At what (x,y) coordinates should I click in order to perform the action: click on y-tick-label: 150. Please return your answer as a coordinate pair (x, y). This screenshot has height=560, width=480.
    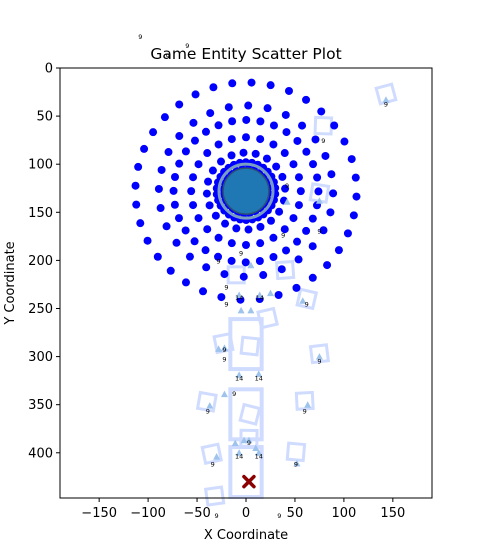
    Looking at the image, I should click on (40, 213).